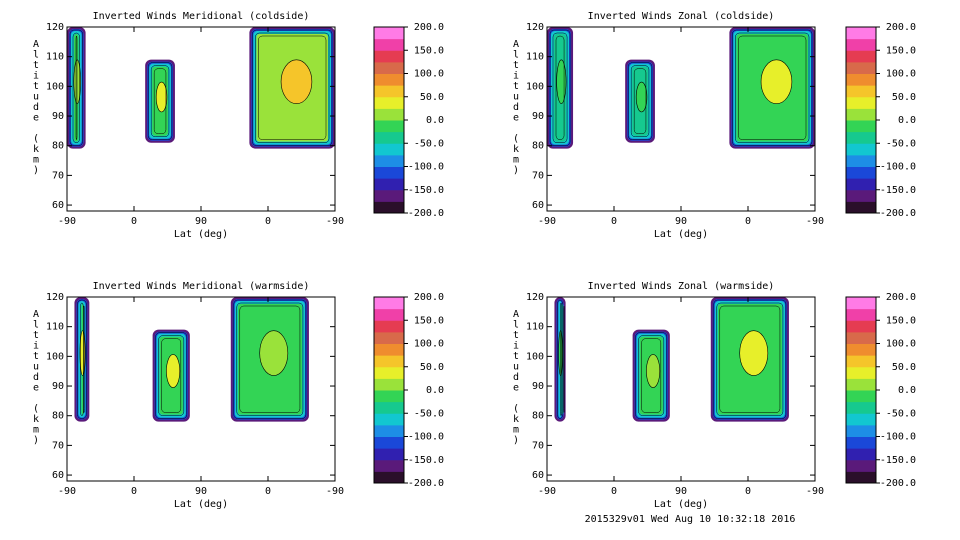 The image size is (960, 540). What do you see at coordinates (535, 27) in the screenshot?
I see `y-tick-label: 120` at bounding box center [535, 27].